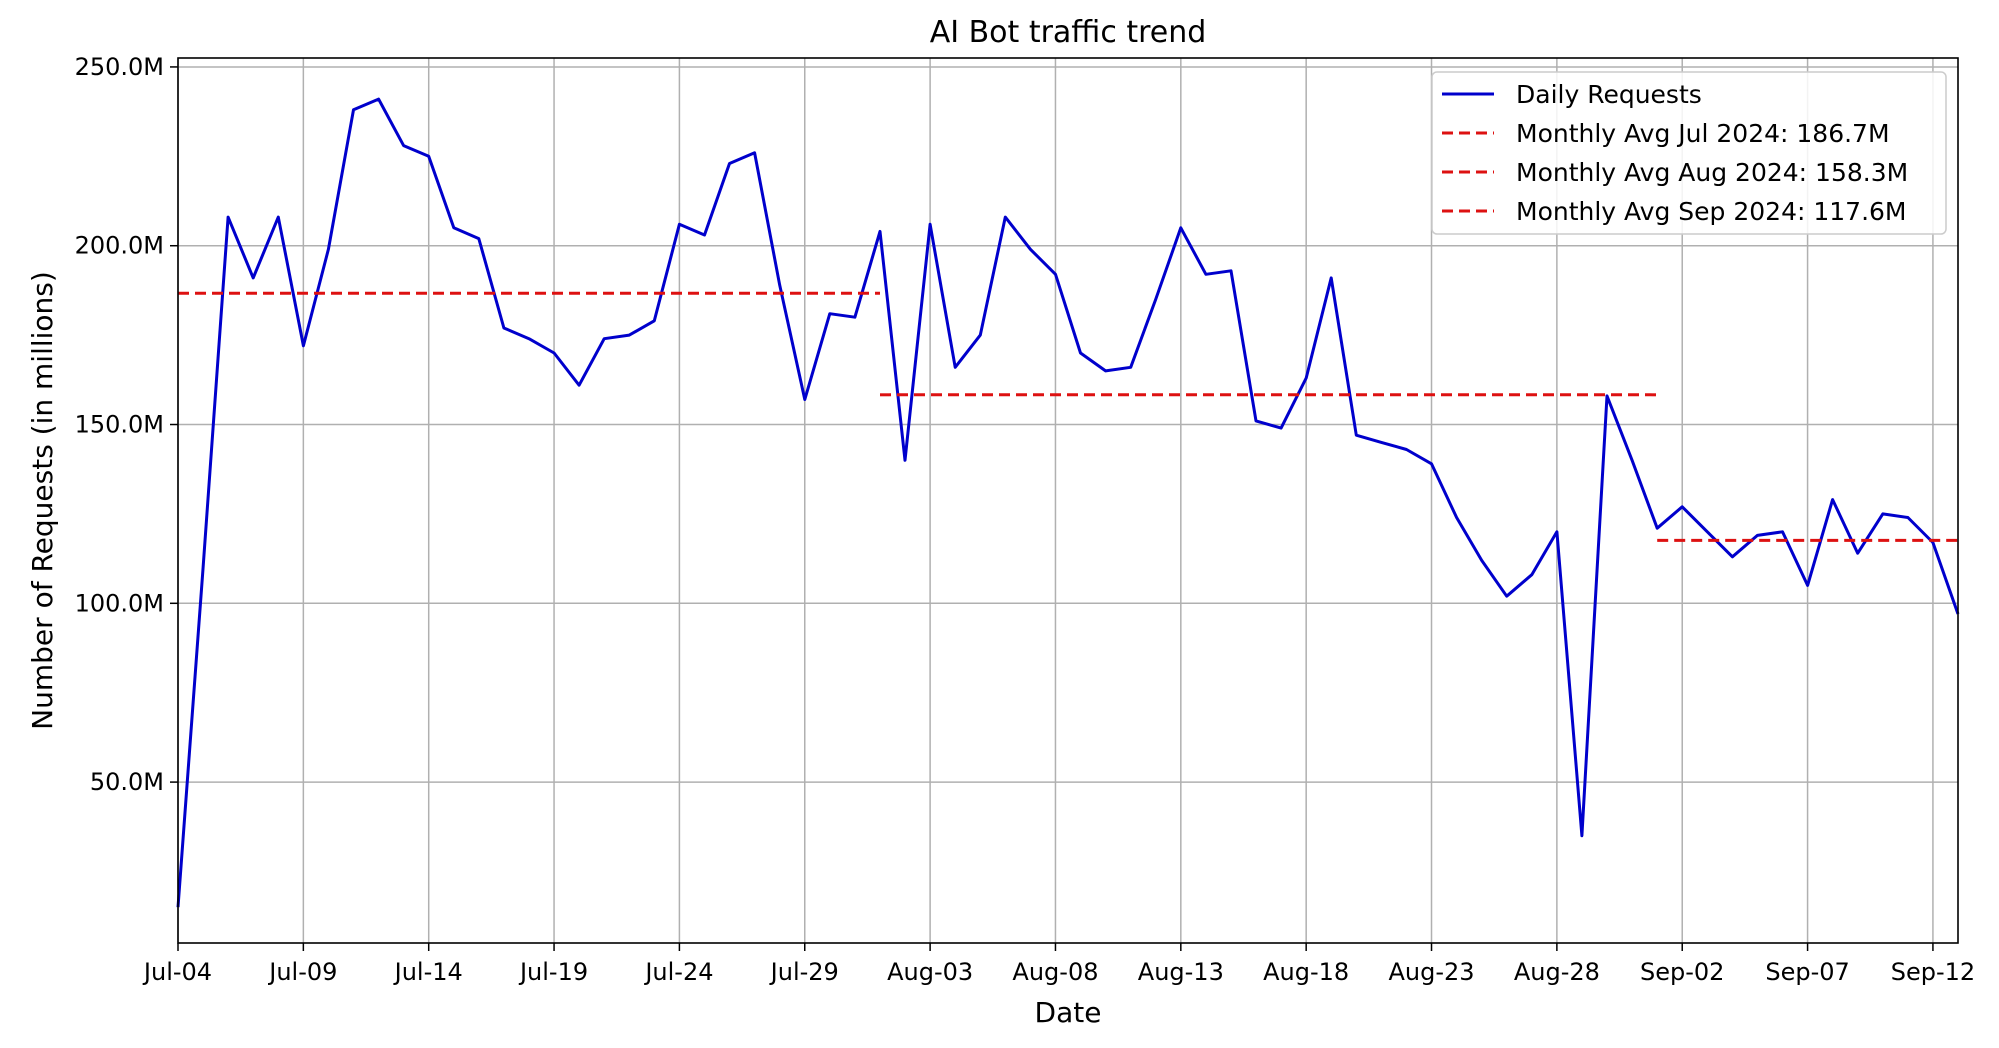  I want to click on x-axis-title: Date, so click(1068, 1012).